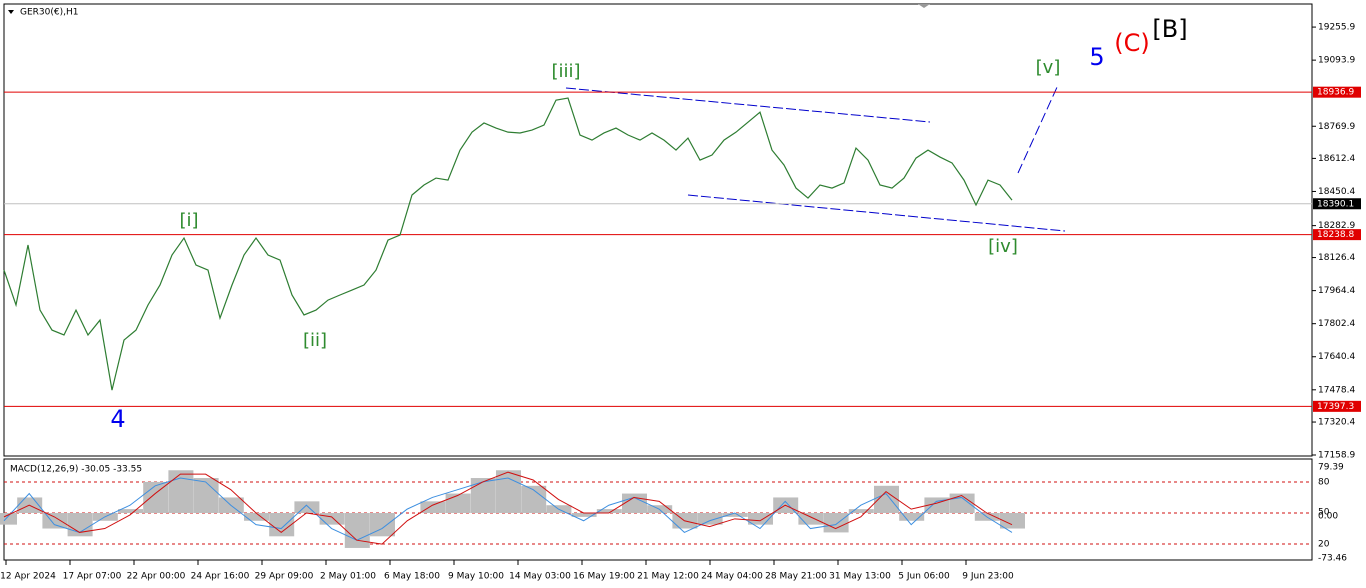 The height and width of the screenshot is (588, 1366). I want to click on projection-line, so click(1038, 129).